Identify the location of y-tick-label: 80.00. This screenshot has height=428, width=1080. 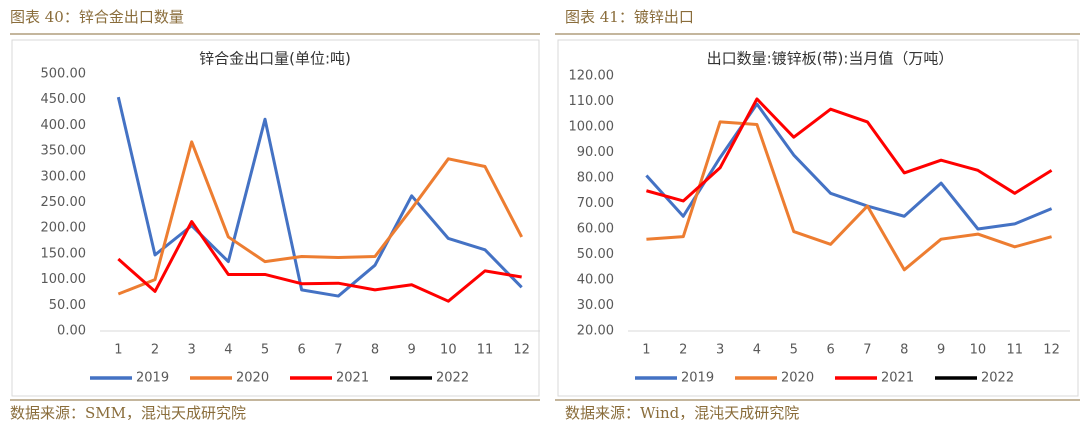
(595, 178).